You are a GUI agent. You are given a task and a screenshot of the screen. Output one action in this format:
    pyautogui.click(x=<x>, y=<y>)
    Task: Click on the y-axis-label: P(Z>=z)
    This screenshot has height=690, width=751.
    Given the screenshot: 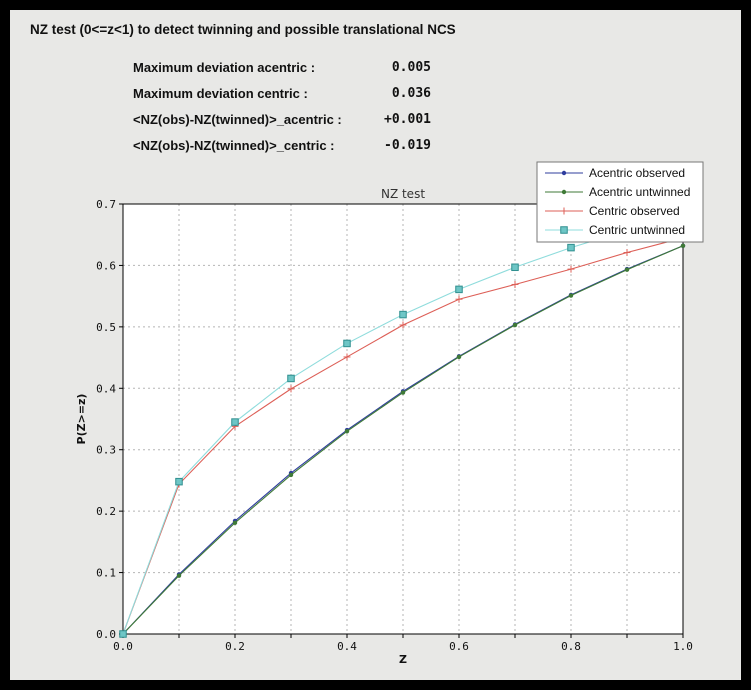 What is the action you would take?
    pyautogui.click(x=81, y=419)
    